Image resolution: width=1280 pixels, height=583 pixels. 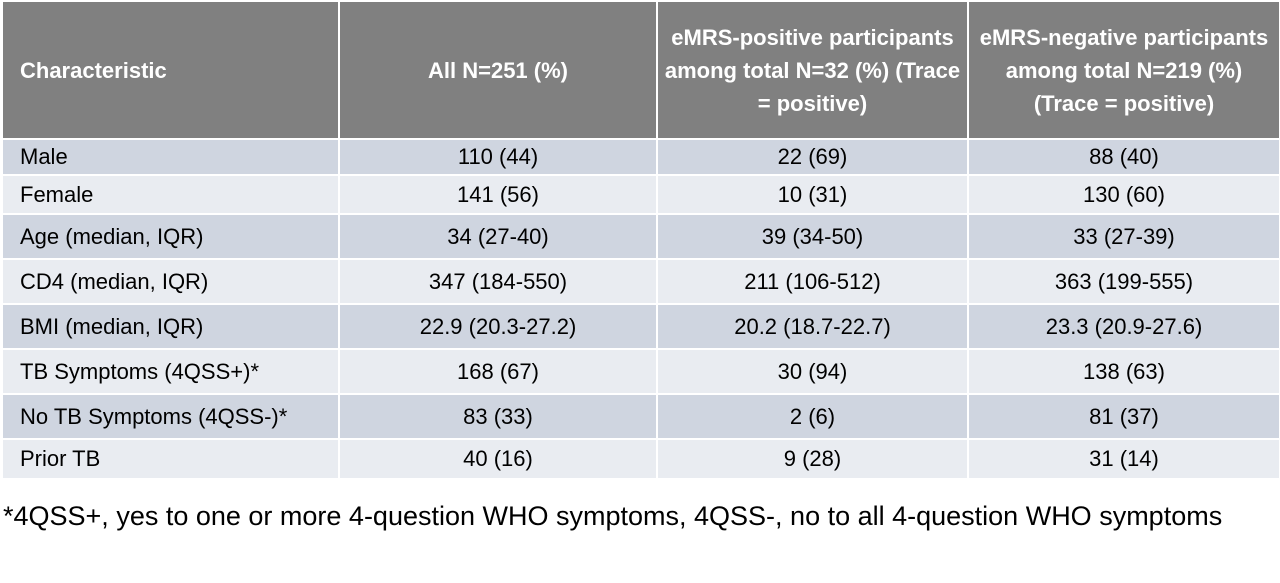 What do you see at coordinates (498, 194) in the screenshot?
I see `cell-all: 141 (56)` at bounding box center [498, 194].